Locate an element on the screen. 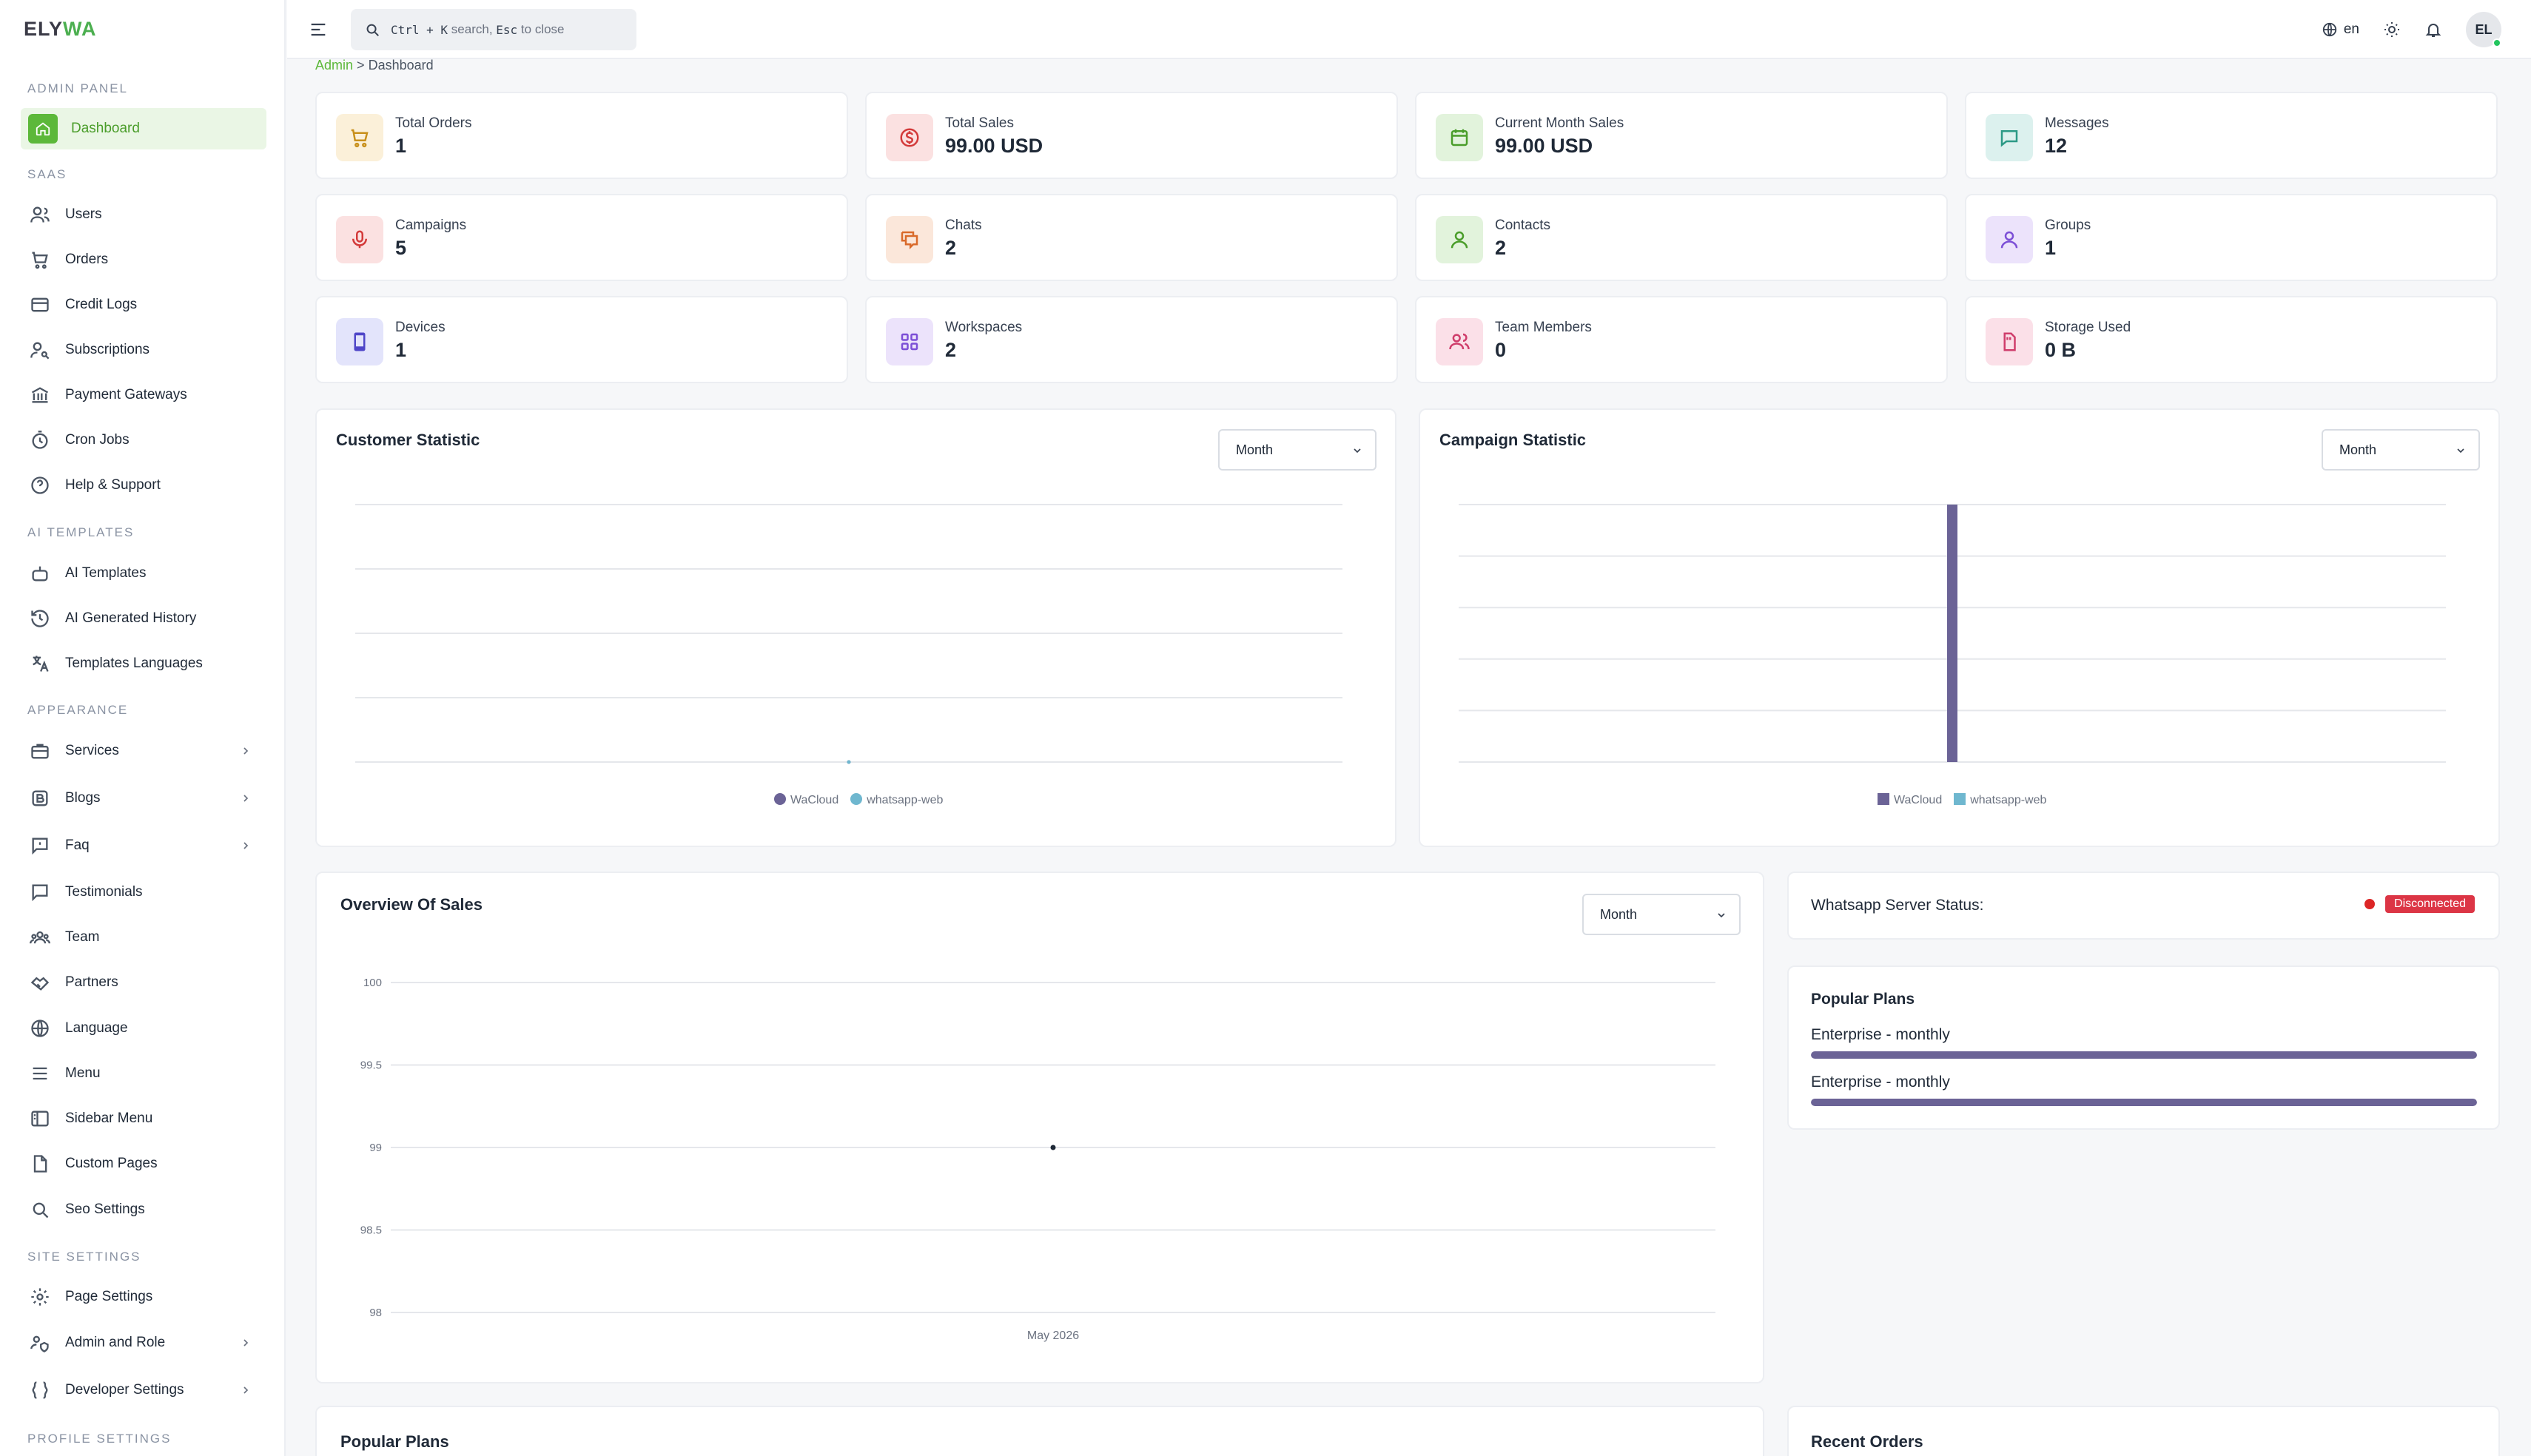 This screenshot has width=2531, height=1456. chevron-down-icon is located at coordinates (2460, 451).